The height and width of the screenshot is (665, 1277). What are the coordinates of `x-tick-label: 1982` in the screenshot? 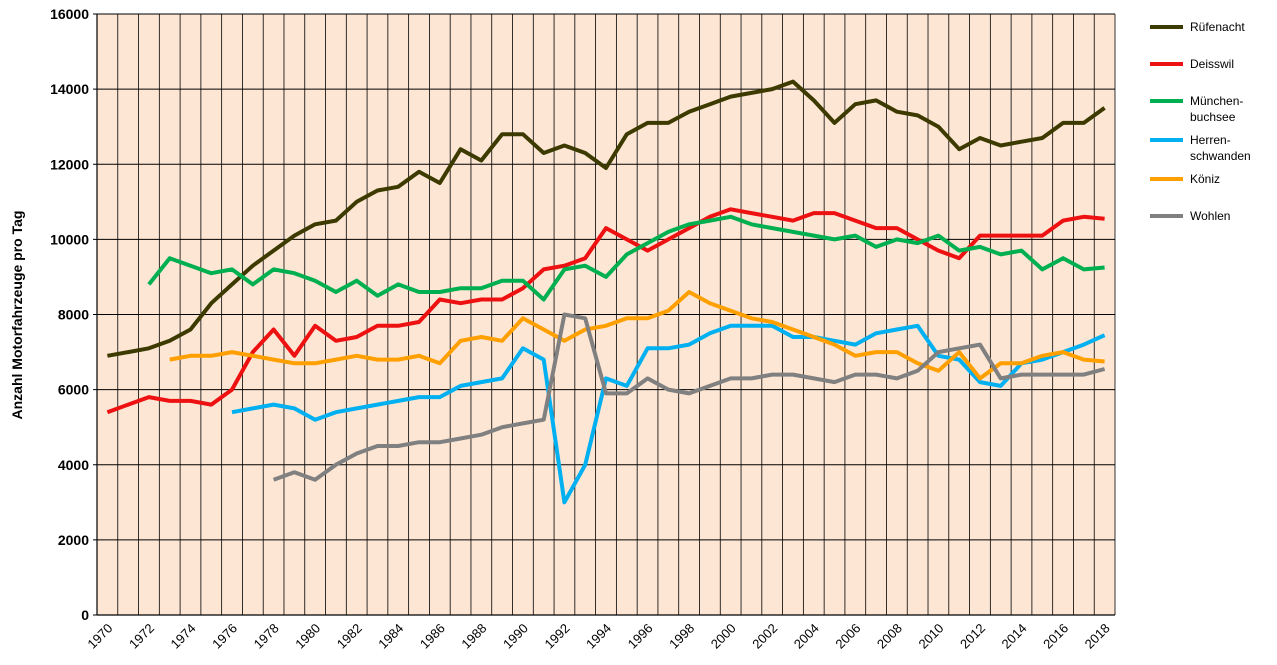 It's located at (349, 636).